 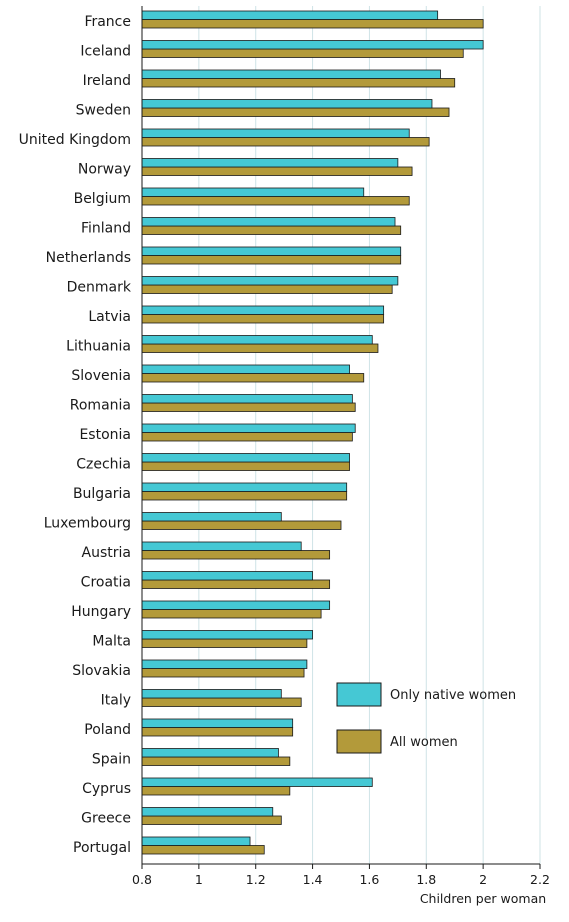 I want to click on category-label: Lithuania, so click(x=98, y=347).